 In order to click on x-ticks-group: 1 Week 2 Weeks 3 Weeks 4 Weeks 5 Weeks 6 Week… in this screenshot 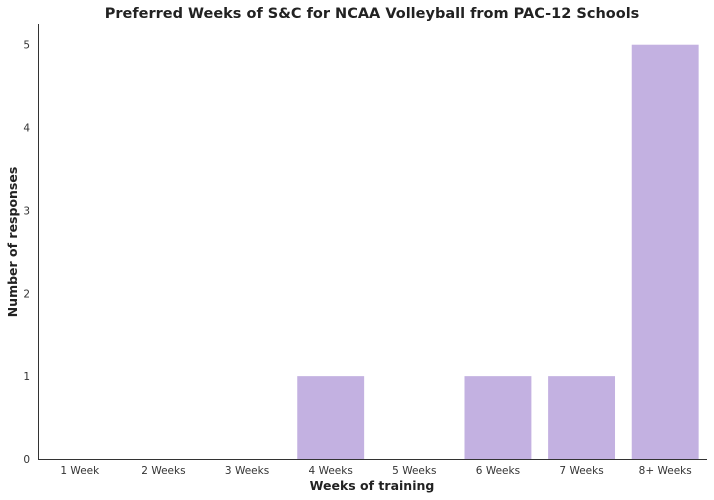, I will do `click(375, 471)`.